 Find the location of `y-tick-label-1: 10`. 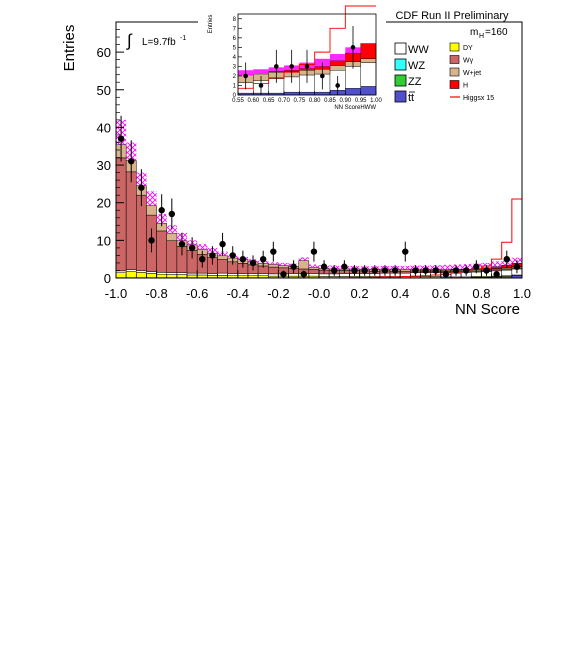

y-tick-label-1: 10 is located at coordinates (104, 240).